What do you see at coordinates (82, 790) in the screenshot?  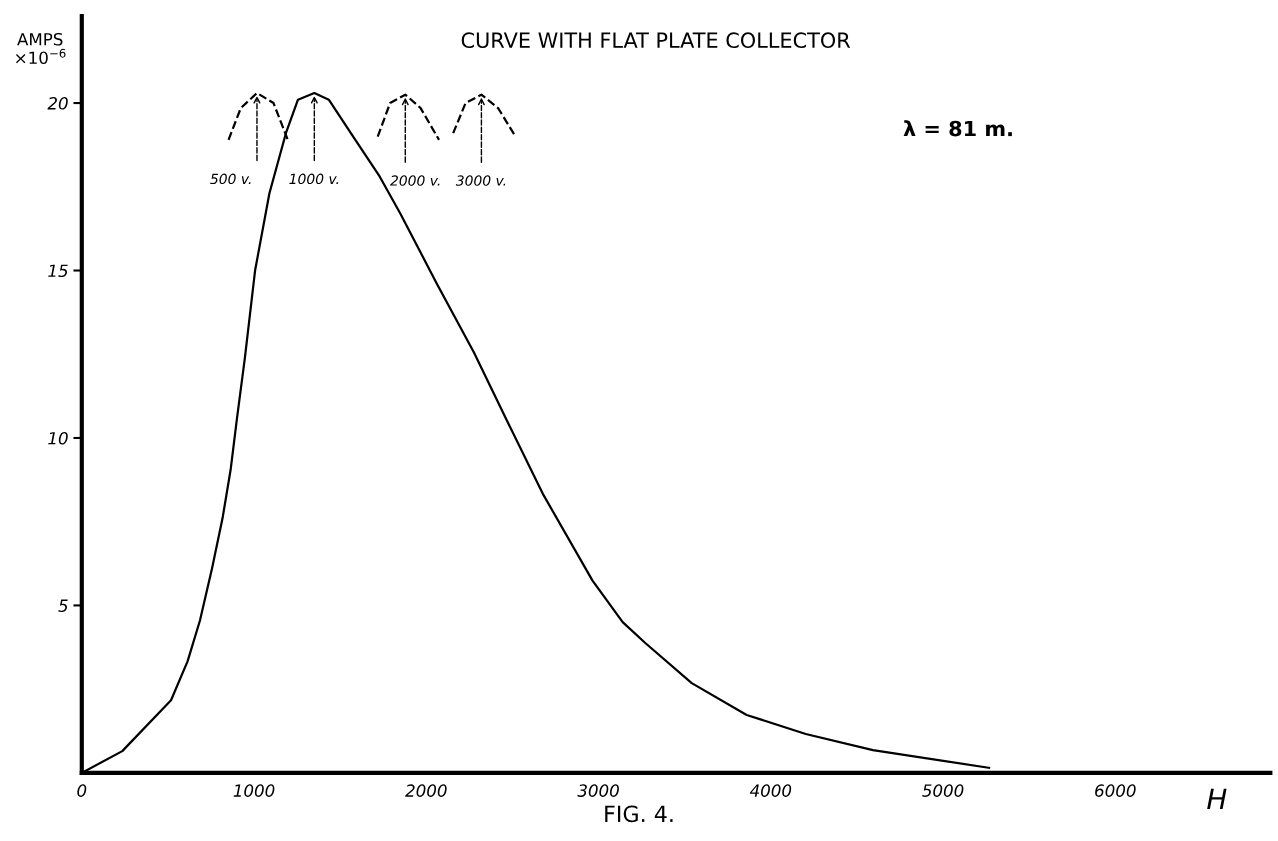 I see `x-tick-label: 0` at bounding box center [82, 790].